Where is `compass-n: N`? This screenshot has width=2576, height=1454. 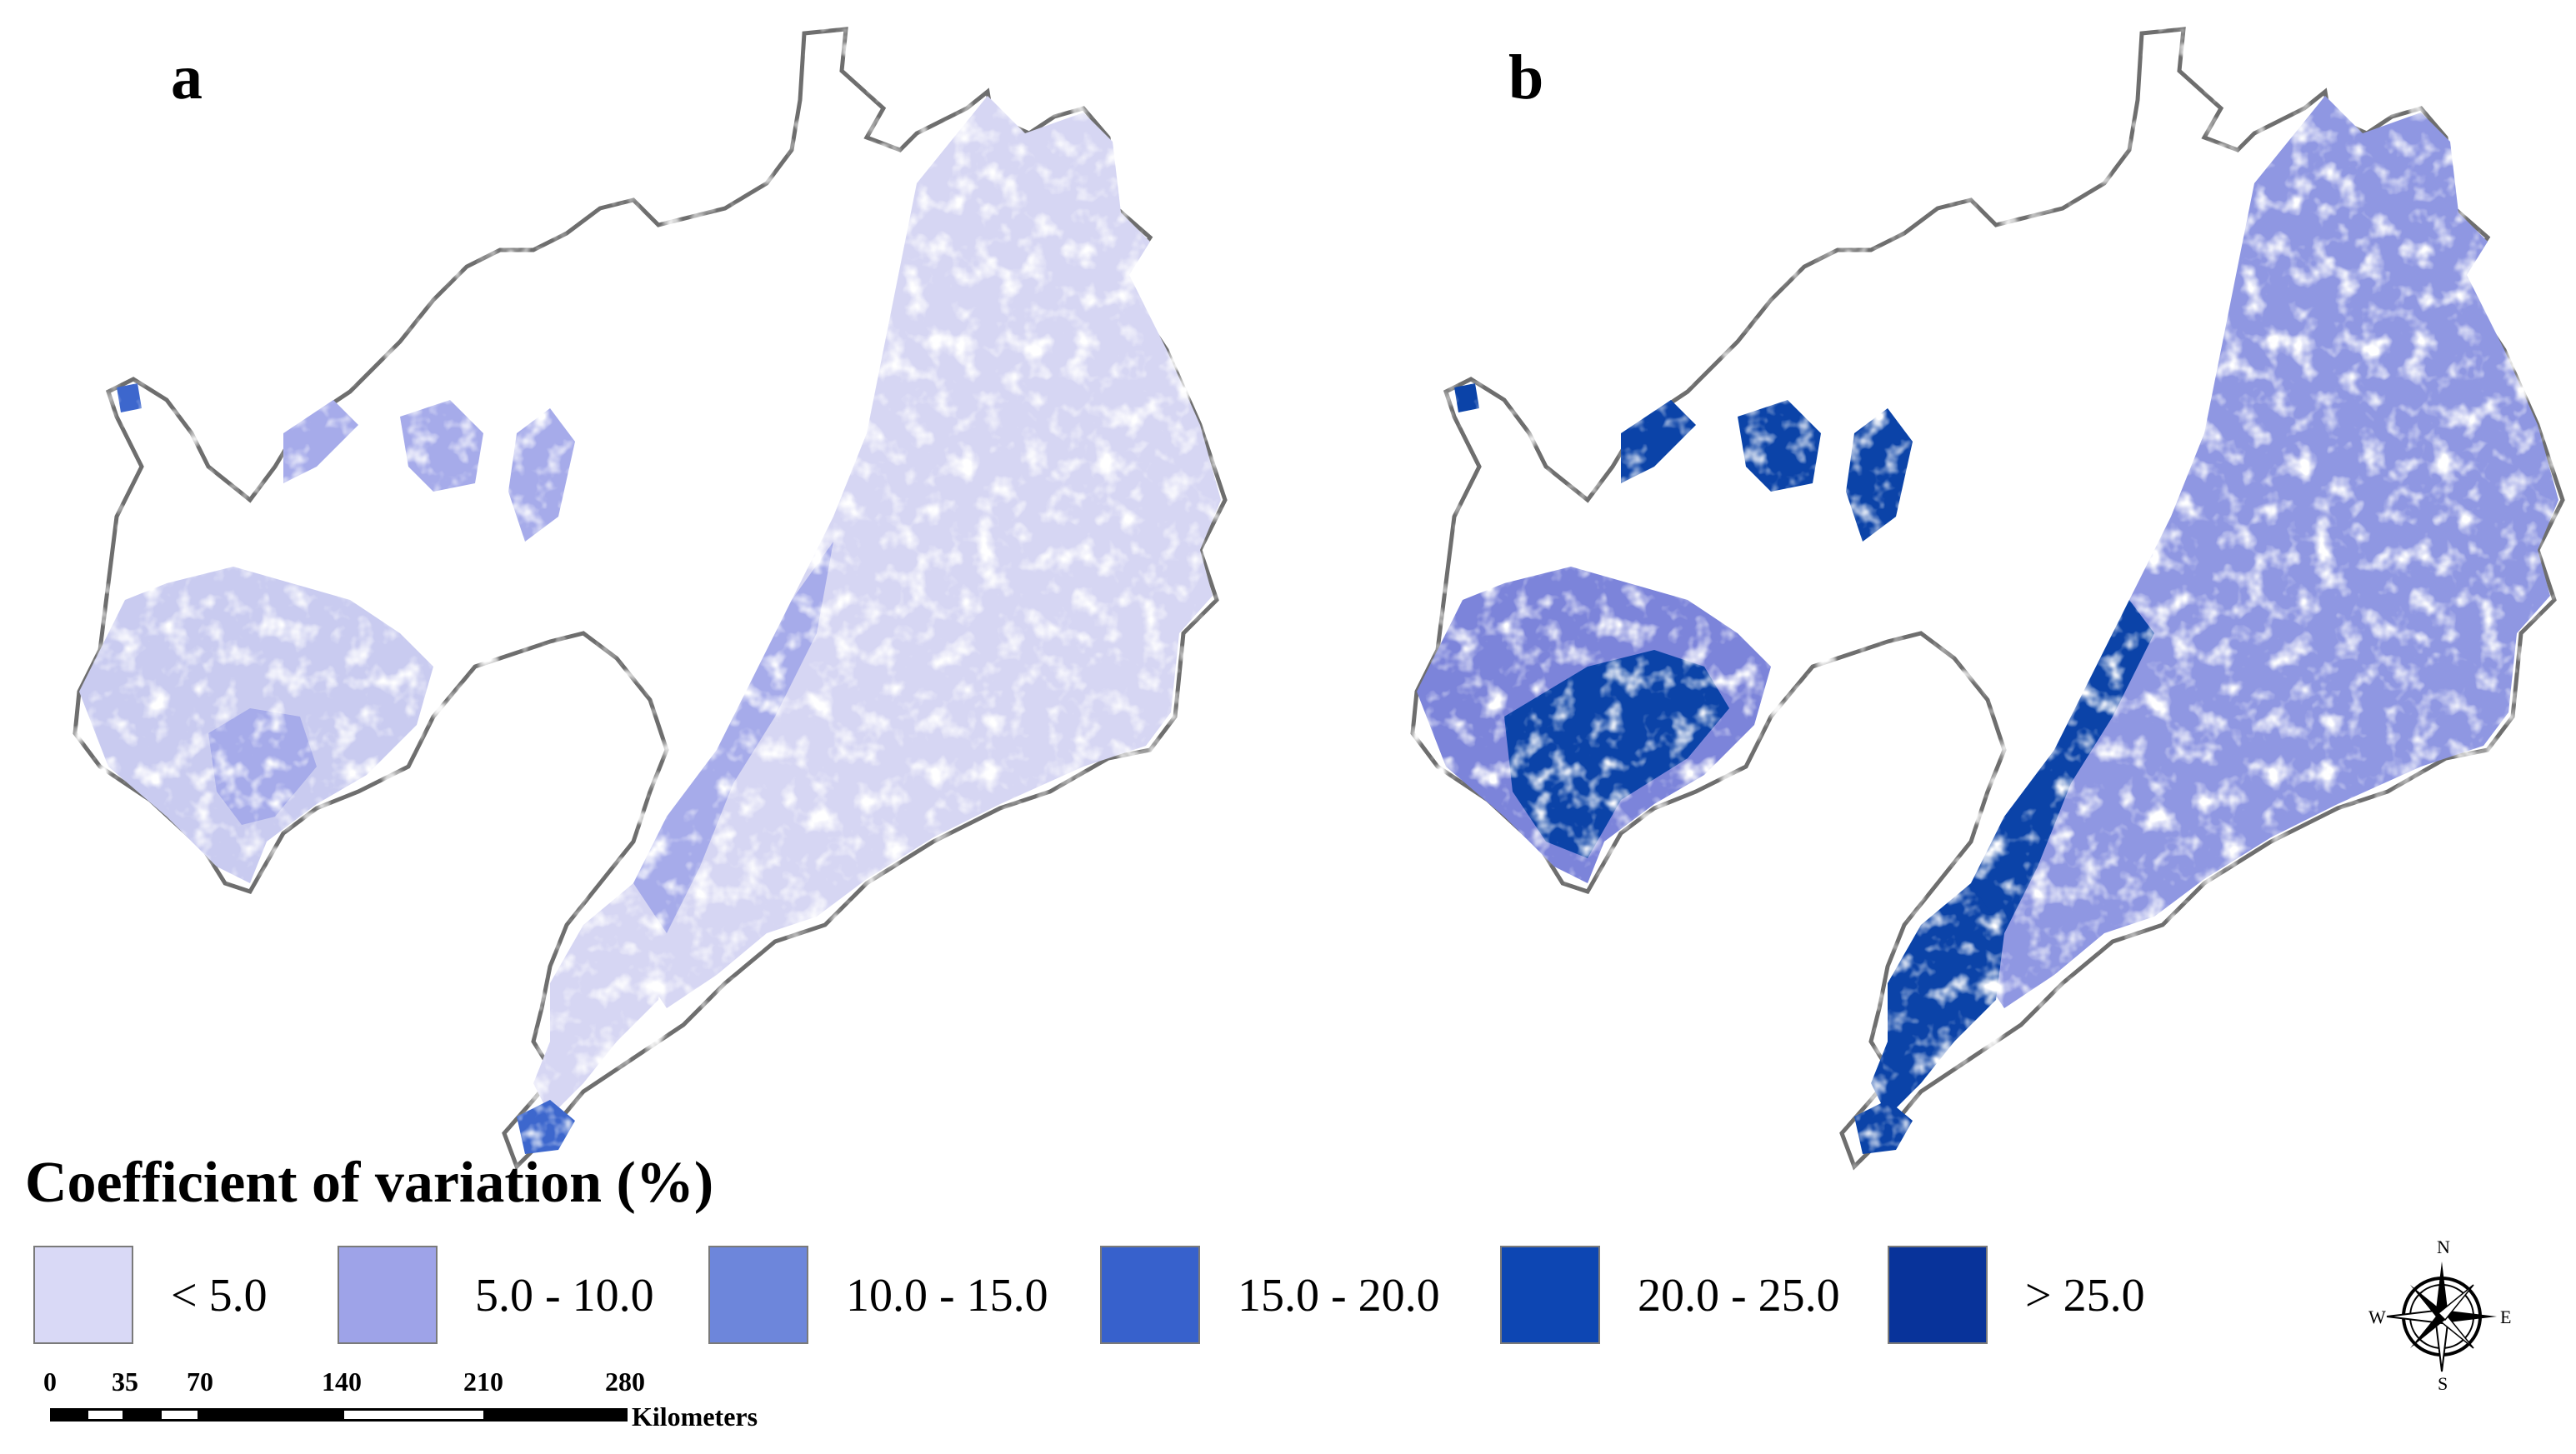 compass-n: N is located at coordinates (2444, 1247).